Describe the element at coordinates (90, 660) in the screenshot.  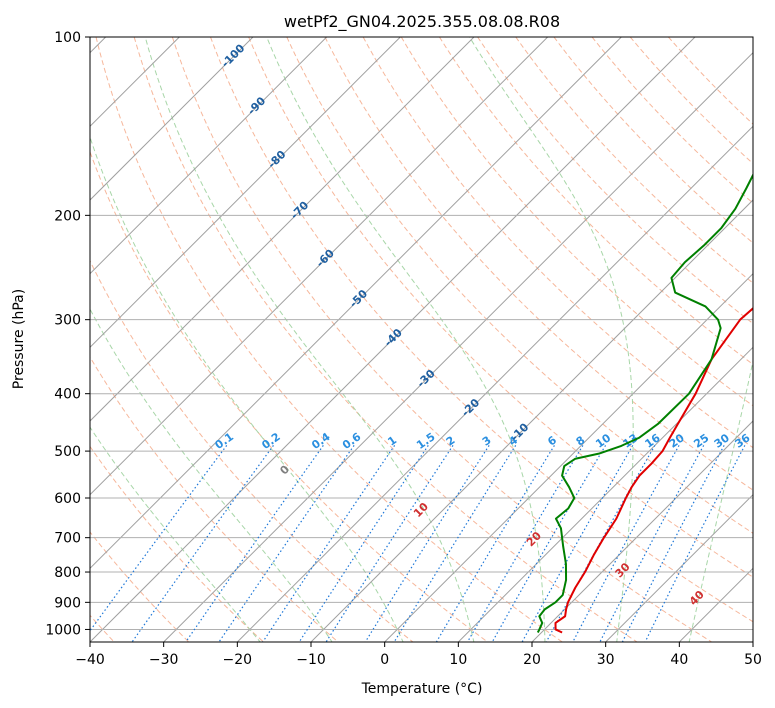
I see `x-tick-label: −40` at that location.